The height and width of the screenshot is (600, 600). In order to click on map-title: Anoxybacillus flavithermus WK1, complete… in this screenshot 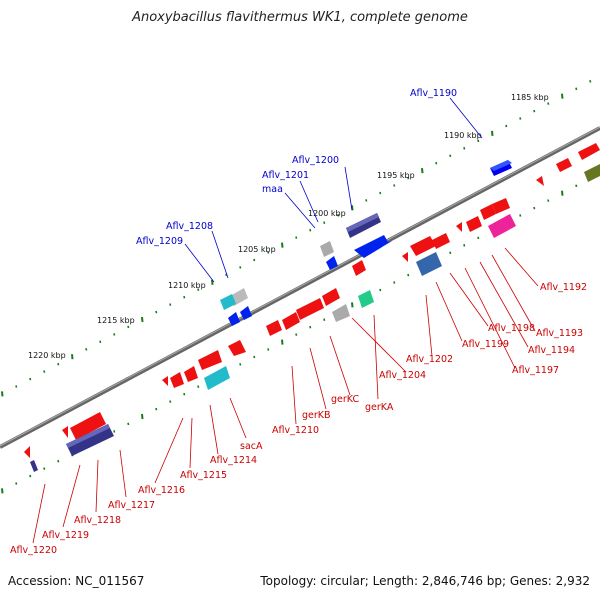, I will do `click(300, 17)`.